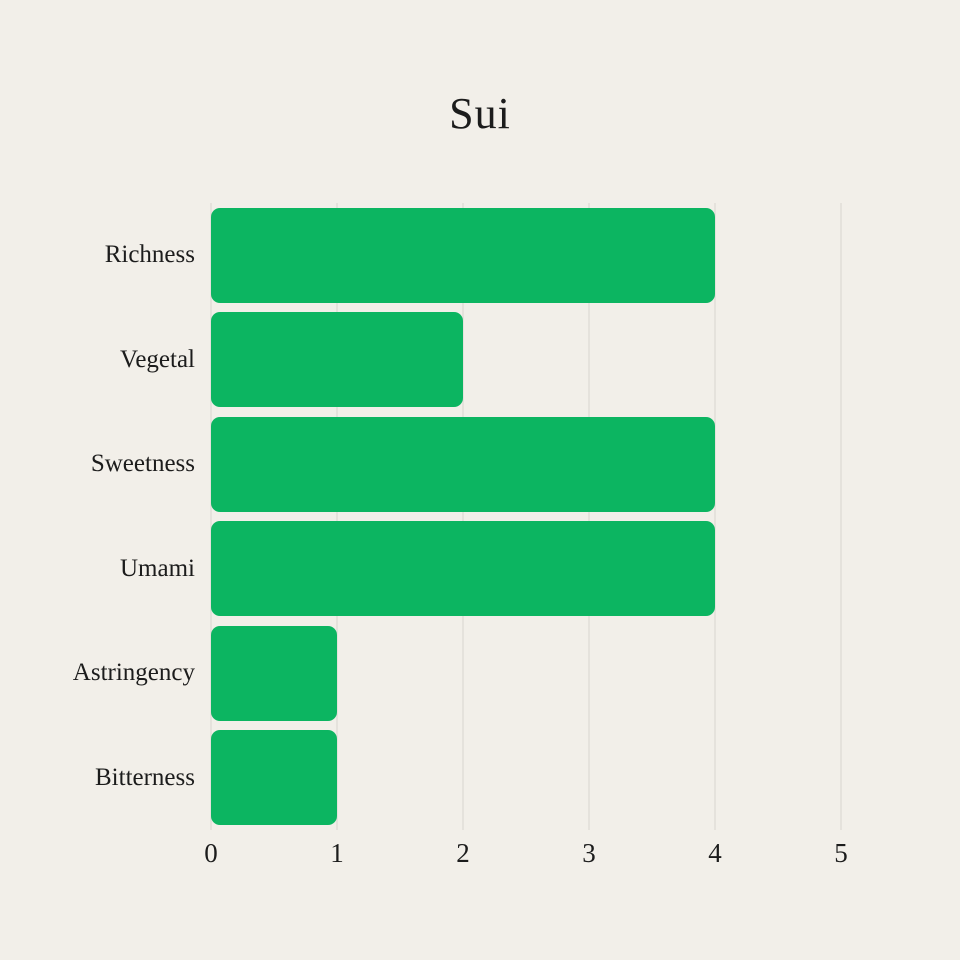 Image resolution: width=960 pixels, height=960 pixels. Describe the element at coordinates (142, 464) in the screenshot. I see `category-label: Sweetness` at that location.